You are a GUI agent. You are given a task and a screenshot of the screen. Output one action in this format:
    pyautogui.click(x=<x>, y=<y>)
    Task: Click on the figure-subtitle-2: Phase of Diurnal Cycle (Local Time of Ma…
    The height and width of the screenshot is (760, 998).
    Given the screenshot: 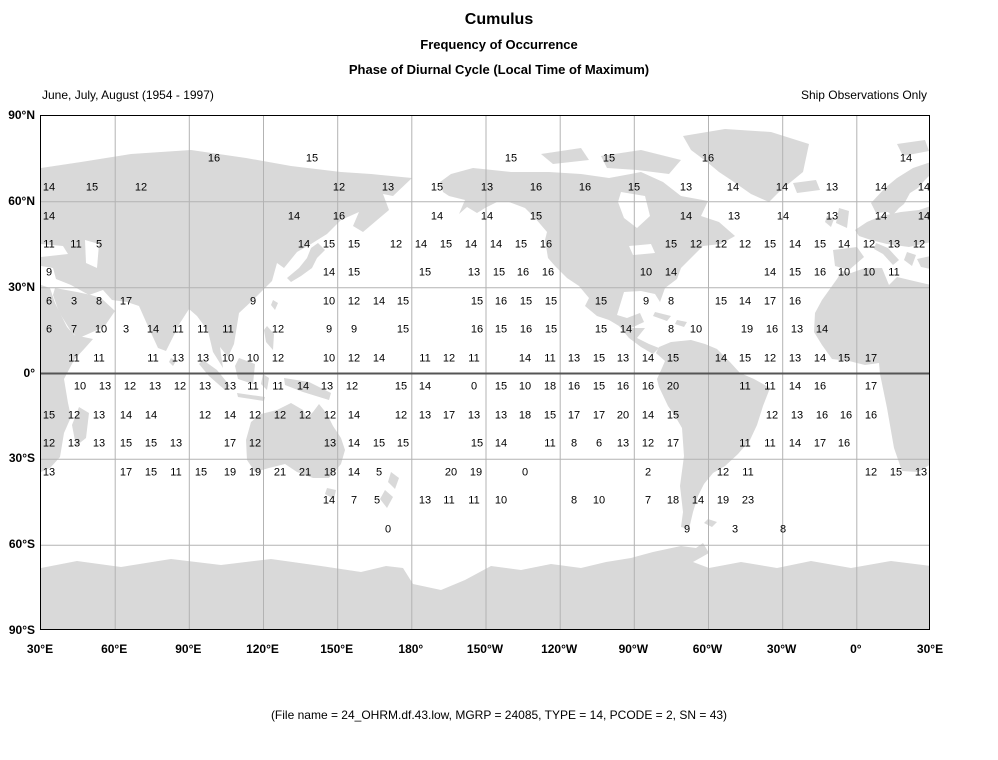 What is the action you would take?
    pyautogui.click(x=499, y=69)
    